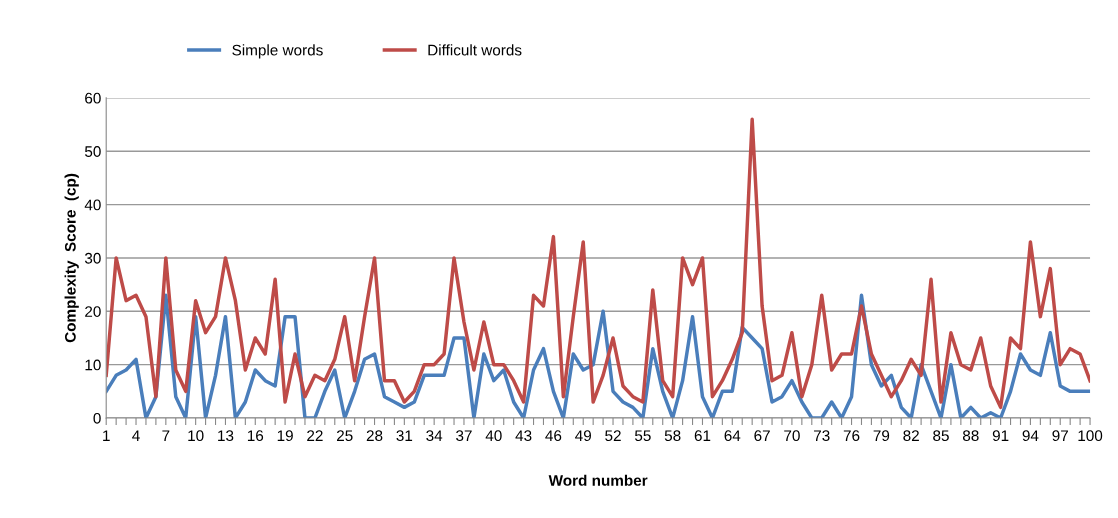 The width and height of the screenshot is (1118, 518). What do you see at coordinates (941, 436) in the screenshot?
I see `x-tick-label: 85` at bounding box center [941, 436].